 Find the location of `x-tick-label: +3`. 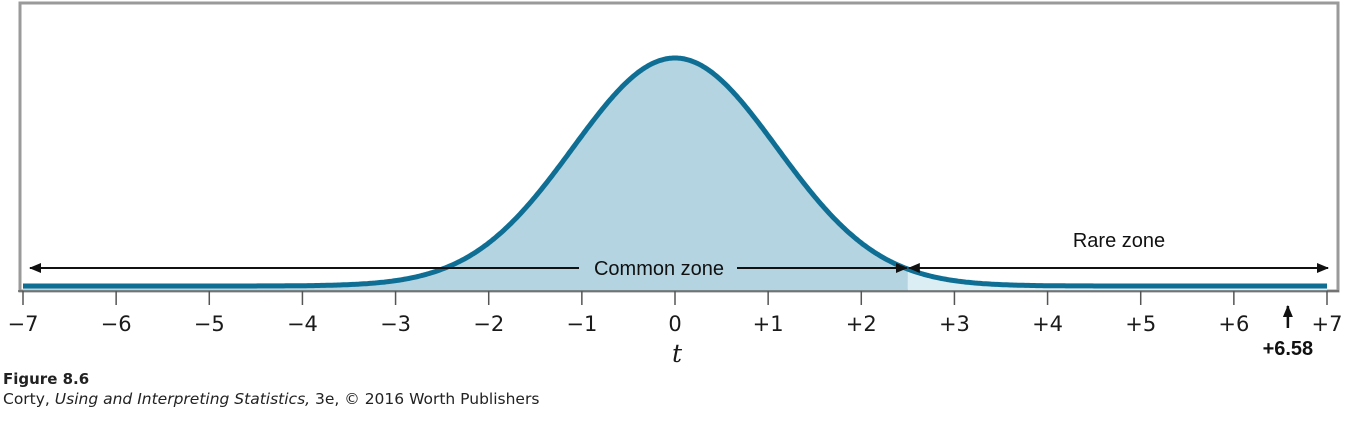

x-tick-label: +3 is located at coordinates (954, 324).